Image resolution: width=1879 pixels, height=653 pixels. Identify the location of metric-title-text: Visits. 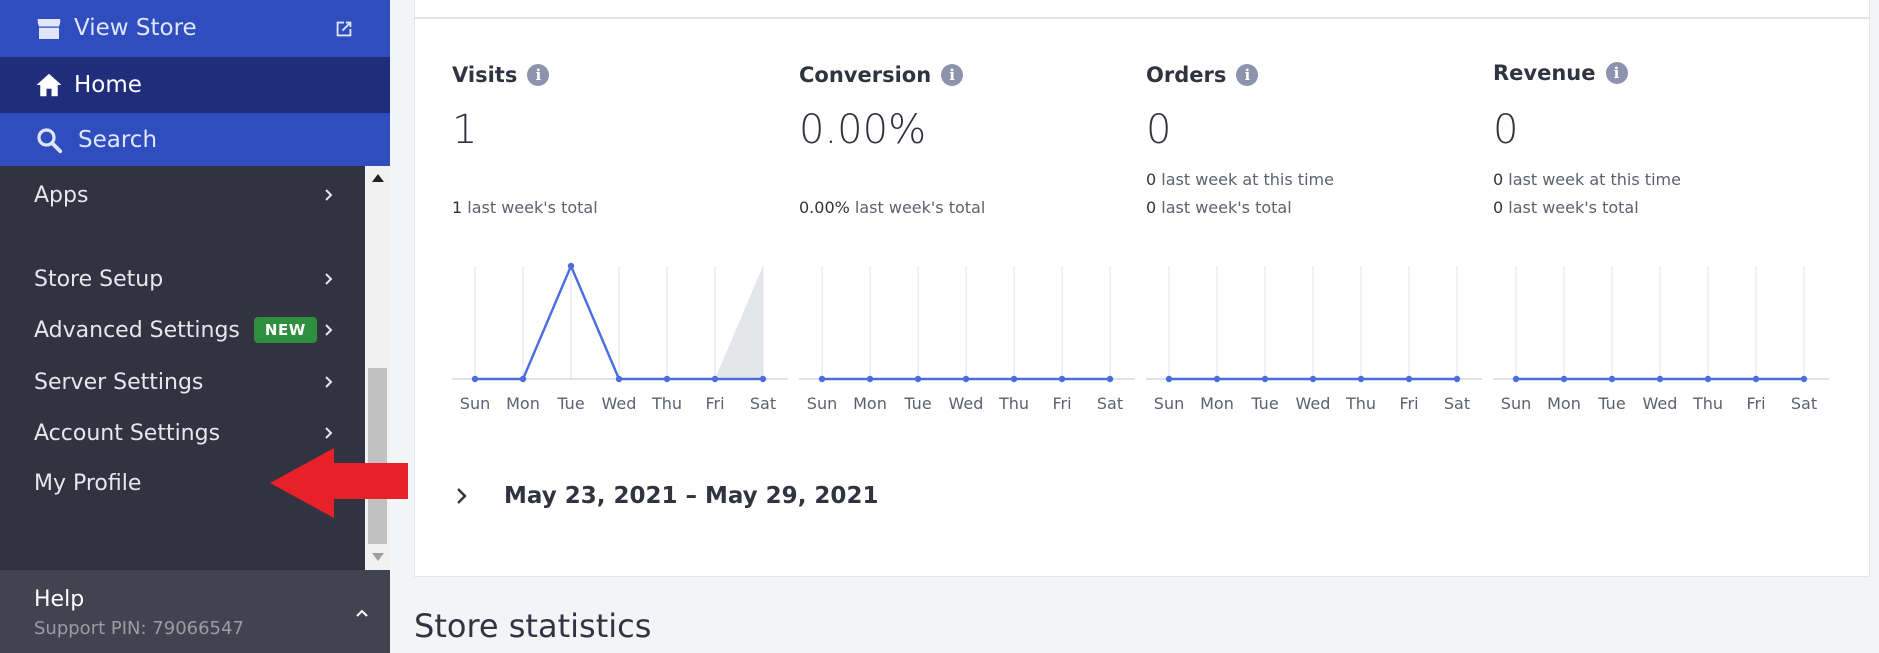
(485, 75).